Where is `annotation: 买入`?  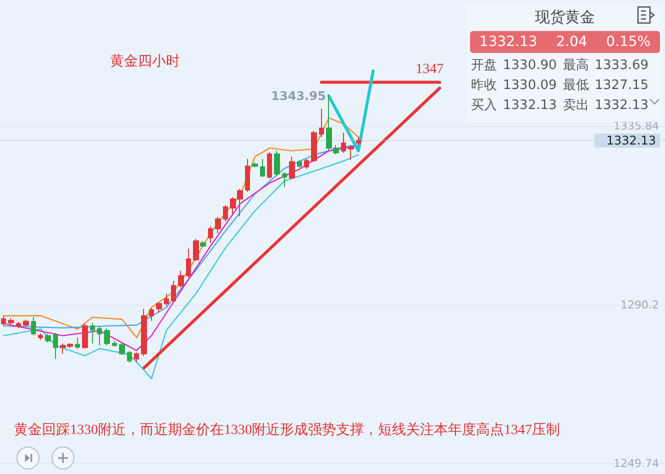
annotation: 买入 is located at coordinates (484, 105).